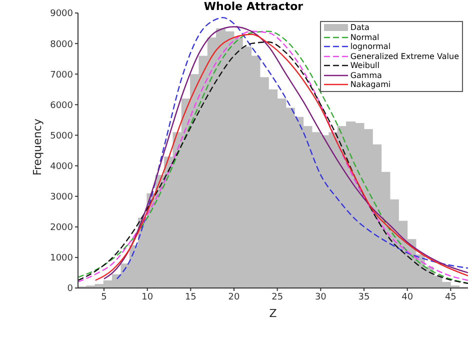  What do you see at coordinates (62, 167) in the screenshot?
I see `y-tick-label: 4000` at bounding box center [62, 167].